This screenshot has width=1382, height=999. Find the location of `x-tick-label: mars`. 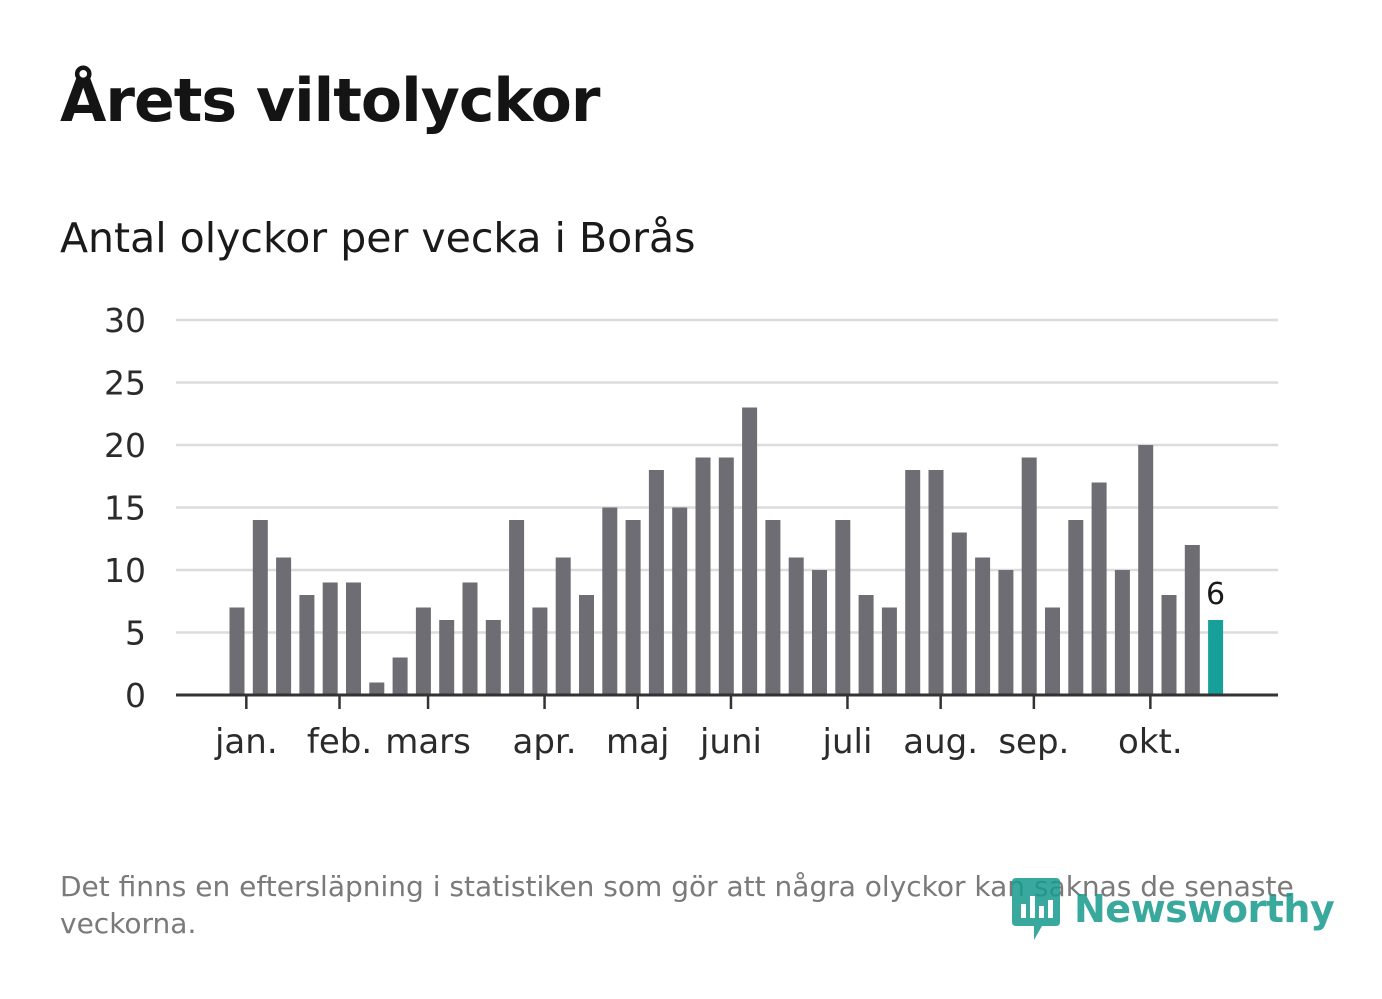

x-tick-label: mars is located at coordinates (428, 742).